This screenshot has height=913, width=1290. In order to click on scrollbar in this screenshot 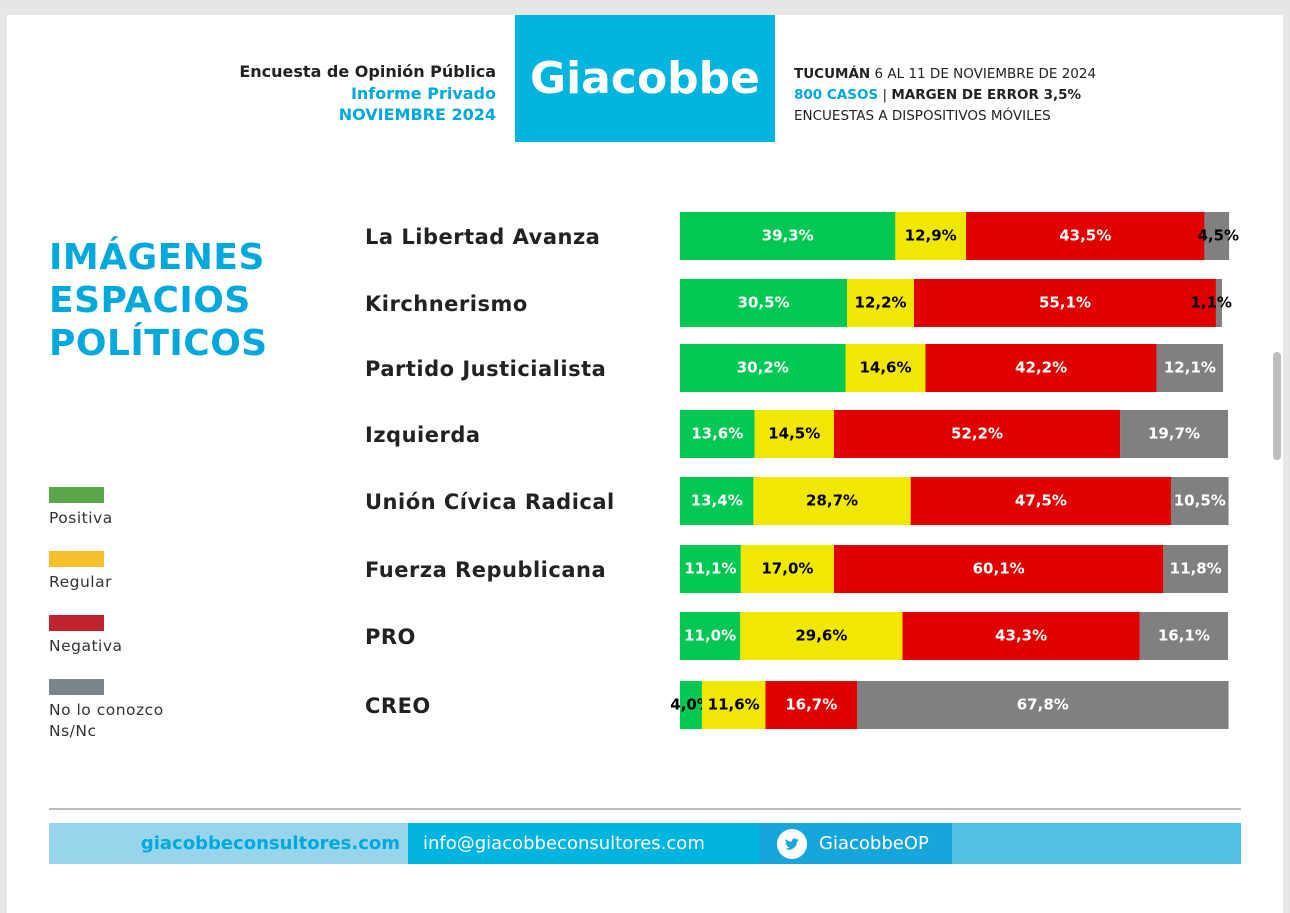, I will do `click(1277, 406)`.